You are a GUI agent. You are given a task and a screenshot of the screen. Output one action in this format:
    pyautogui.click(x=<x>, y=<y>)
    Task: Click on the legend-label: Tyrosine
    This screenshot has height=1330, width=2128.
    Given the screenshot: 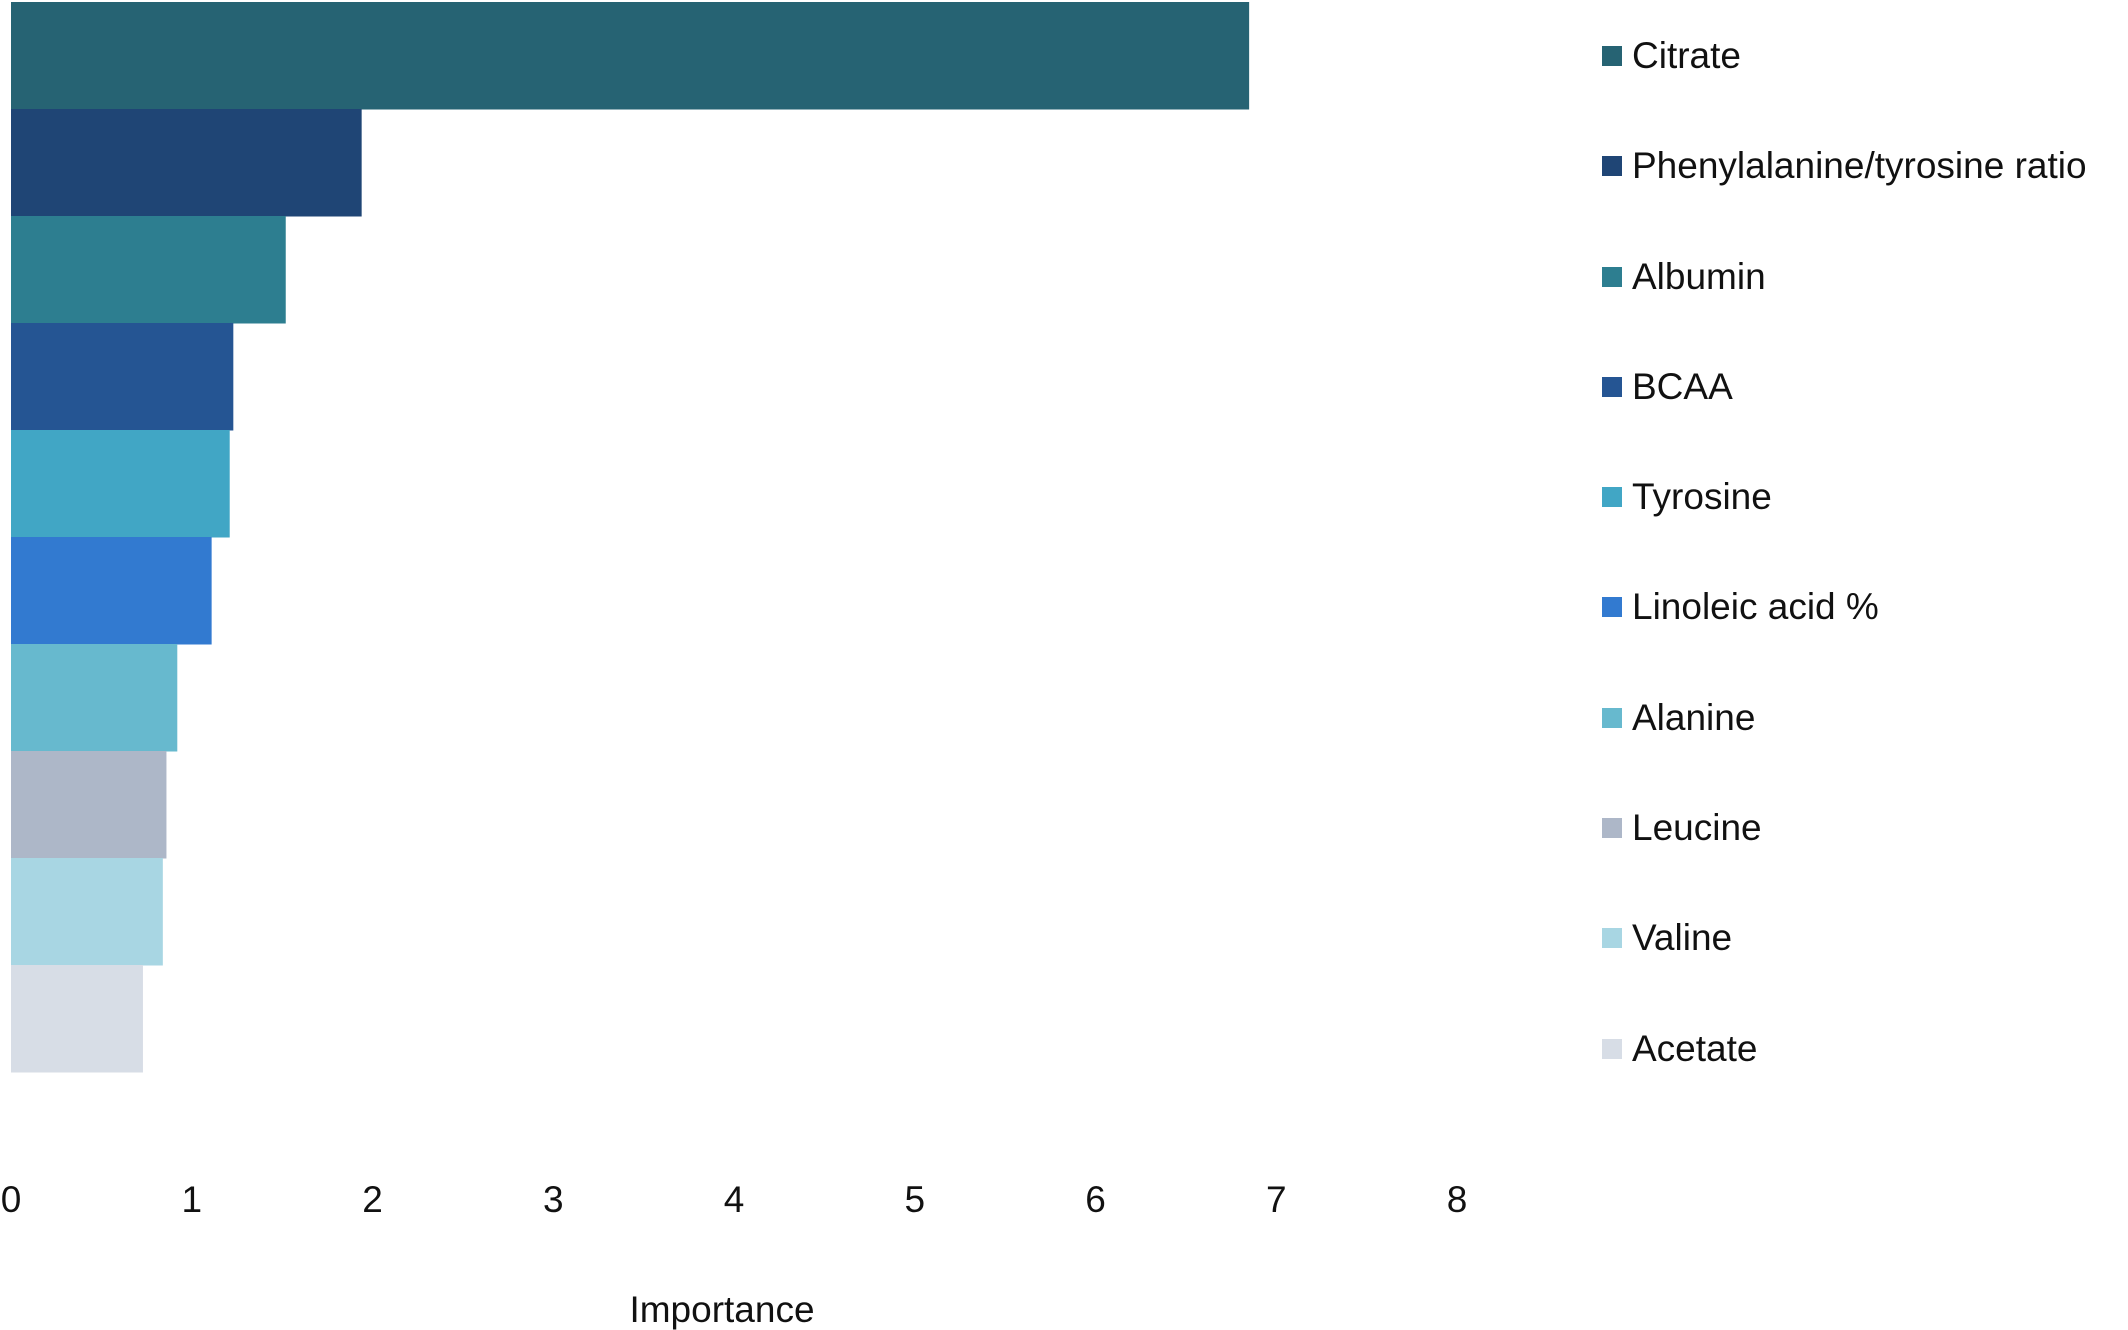 What is the action you would take?
    pyautogui.click(x=1702, y=497)
    